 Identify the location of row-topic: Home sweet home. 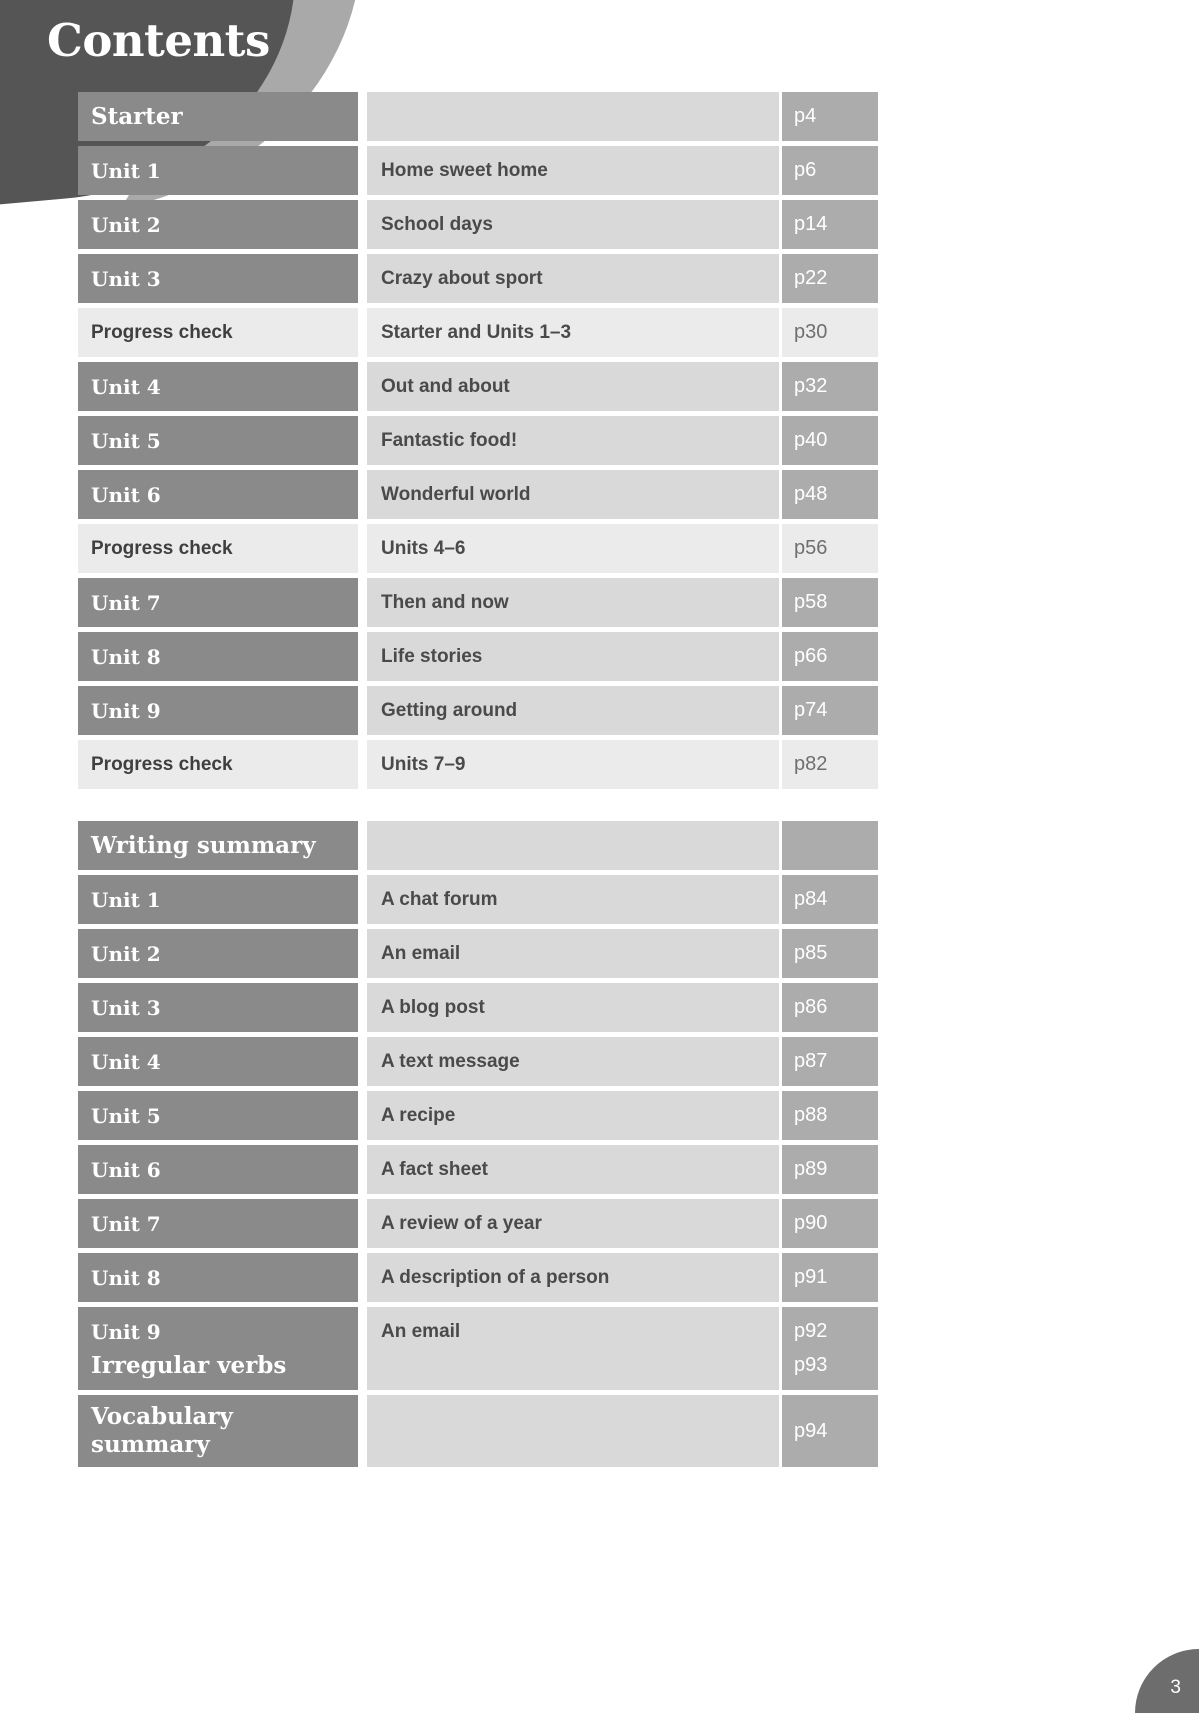
(573, 170).